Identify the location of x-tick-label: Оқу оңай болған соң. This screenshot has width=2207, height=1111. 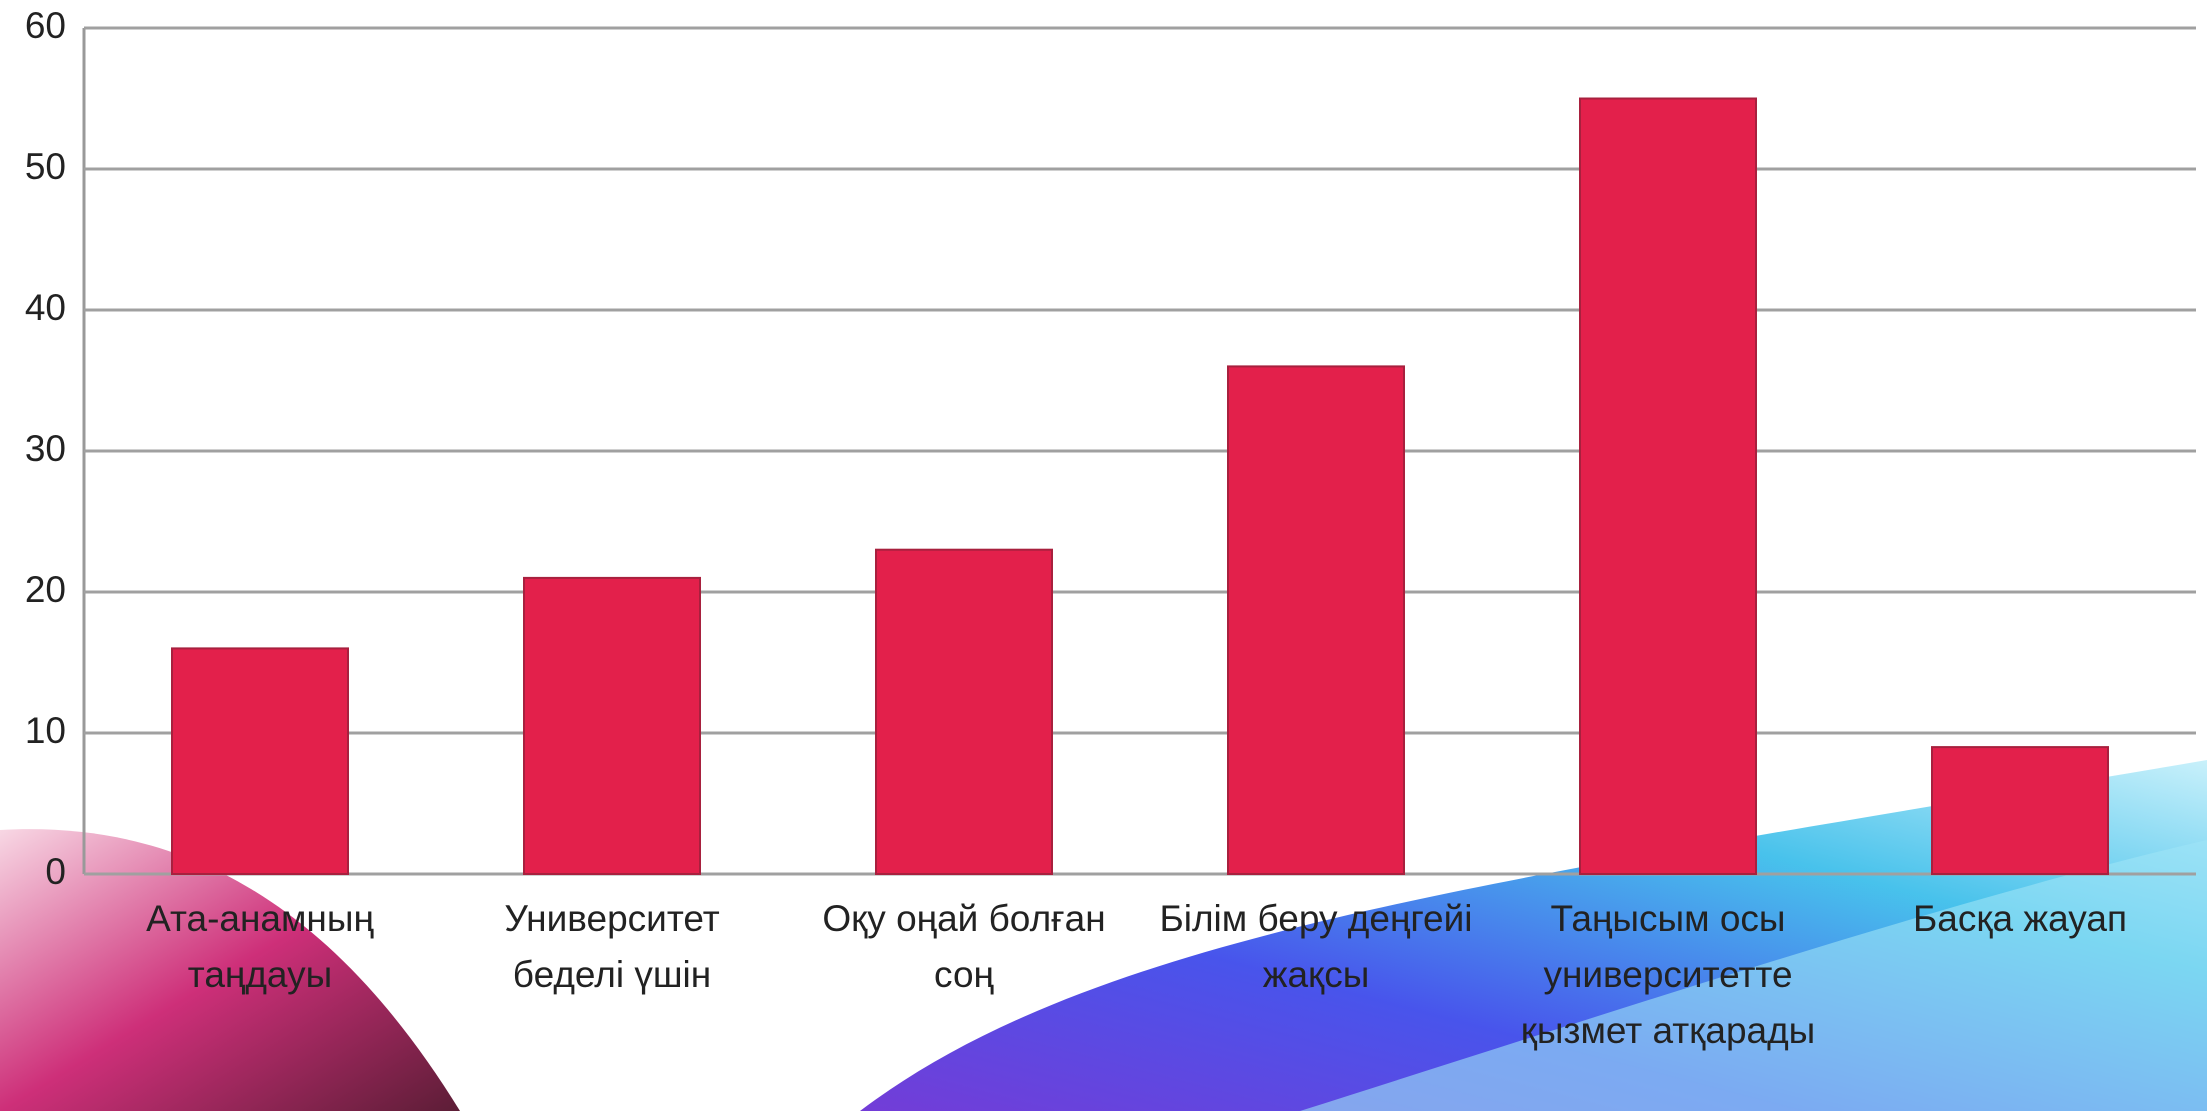
(964, 946).